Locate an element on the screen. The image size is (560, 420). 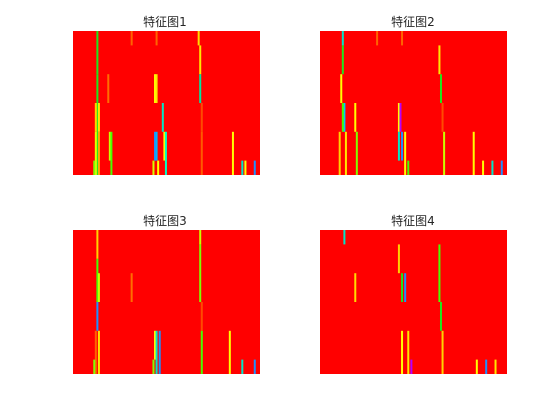
panel-4-heatmap-base is located at coordinates (413, 302).